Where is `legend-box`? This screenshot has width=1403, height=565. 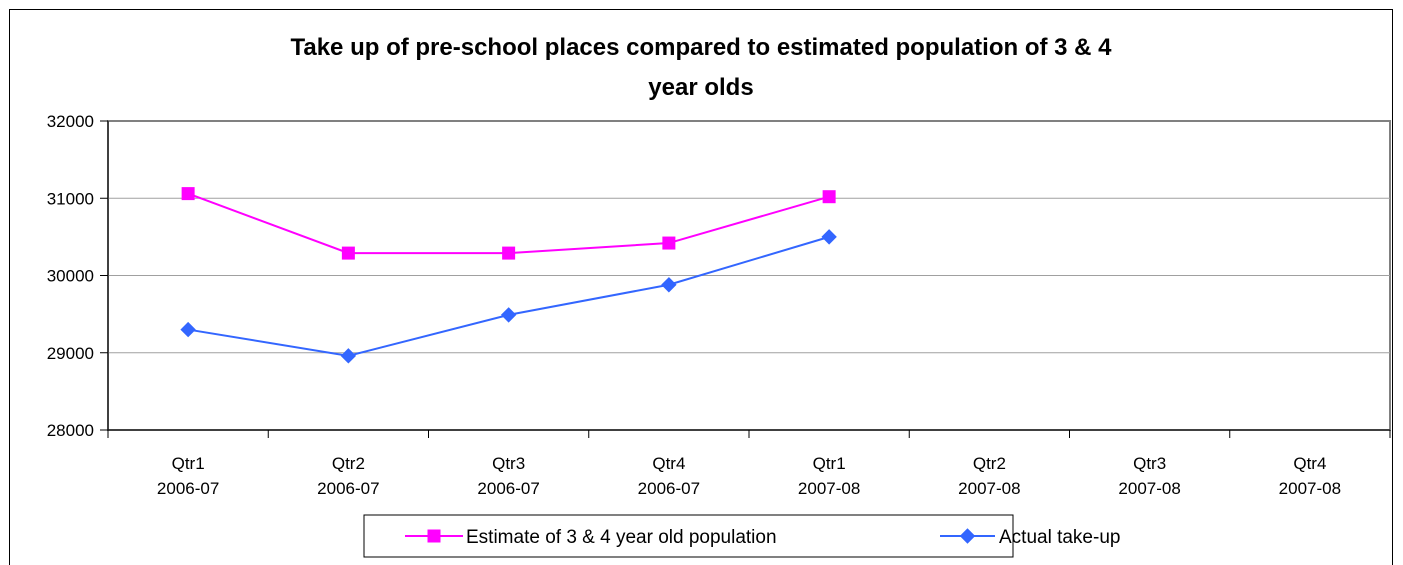
legend-box is located at coordinates (688, 536).